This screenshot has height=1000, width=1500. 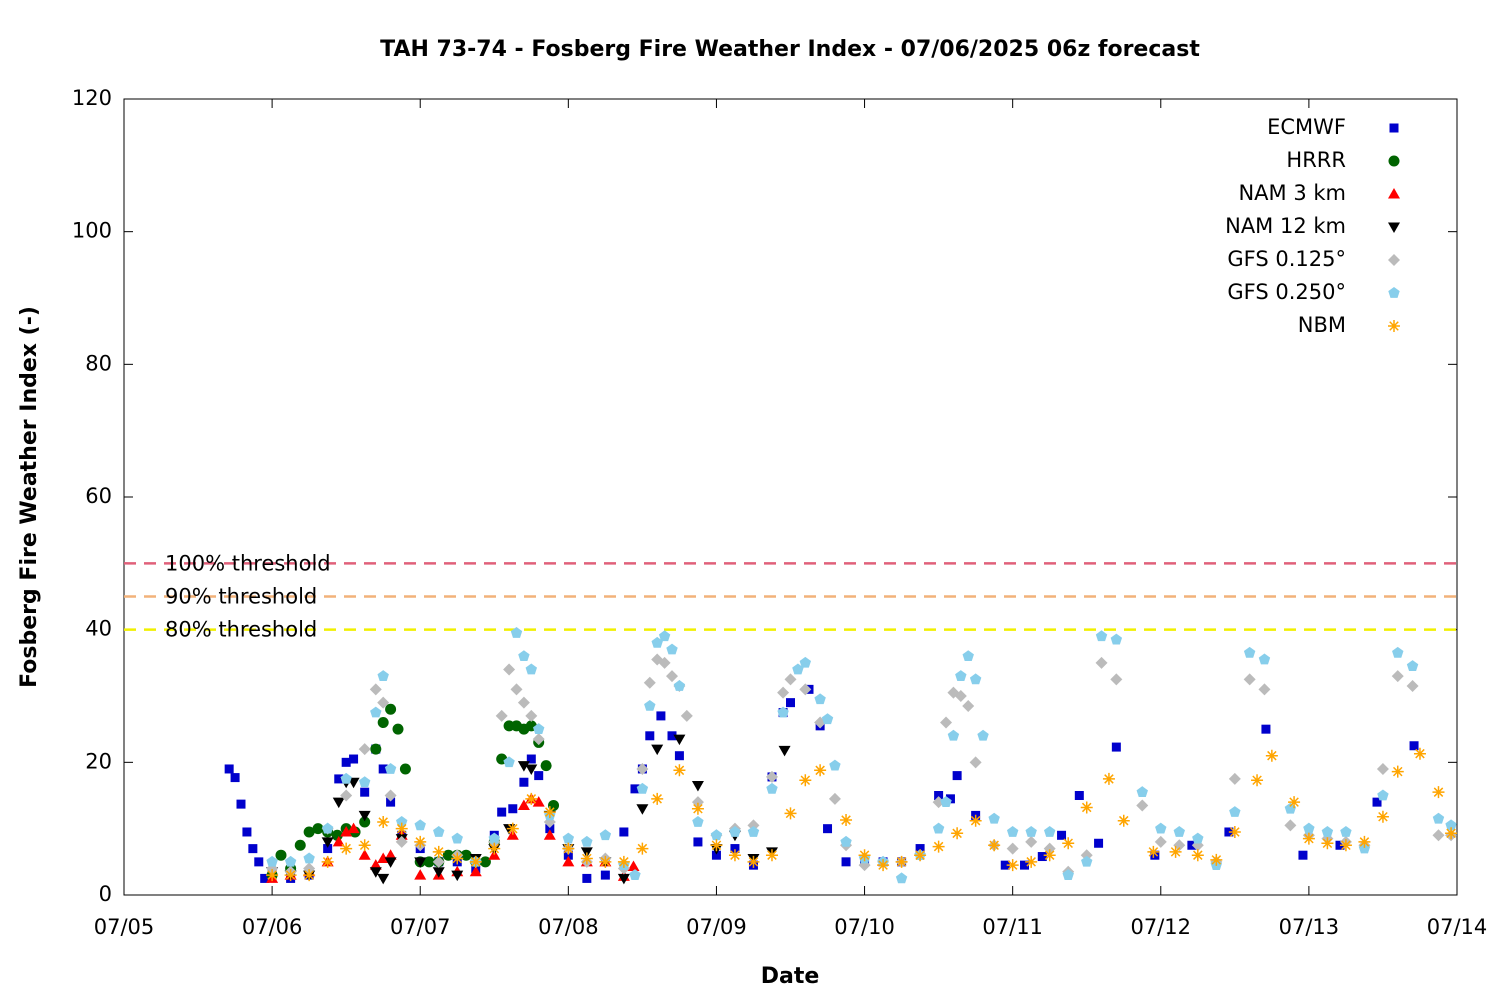 What do you see at coordinates (98, 363) in the screenshot?
I see `y-tick-label: 80` at bounding box center [98, 363].